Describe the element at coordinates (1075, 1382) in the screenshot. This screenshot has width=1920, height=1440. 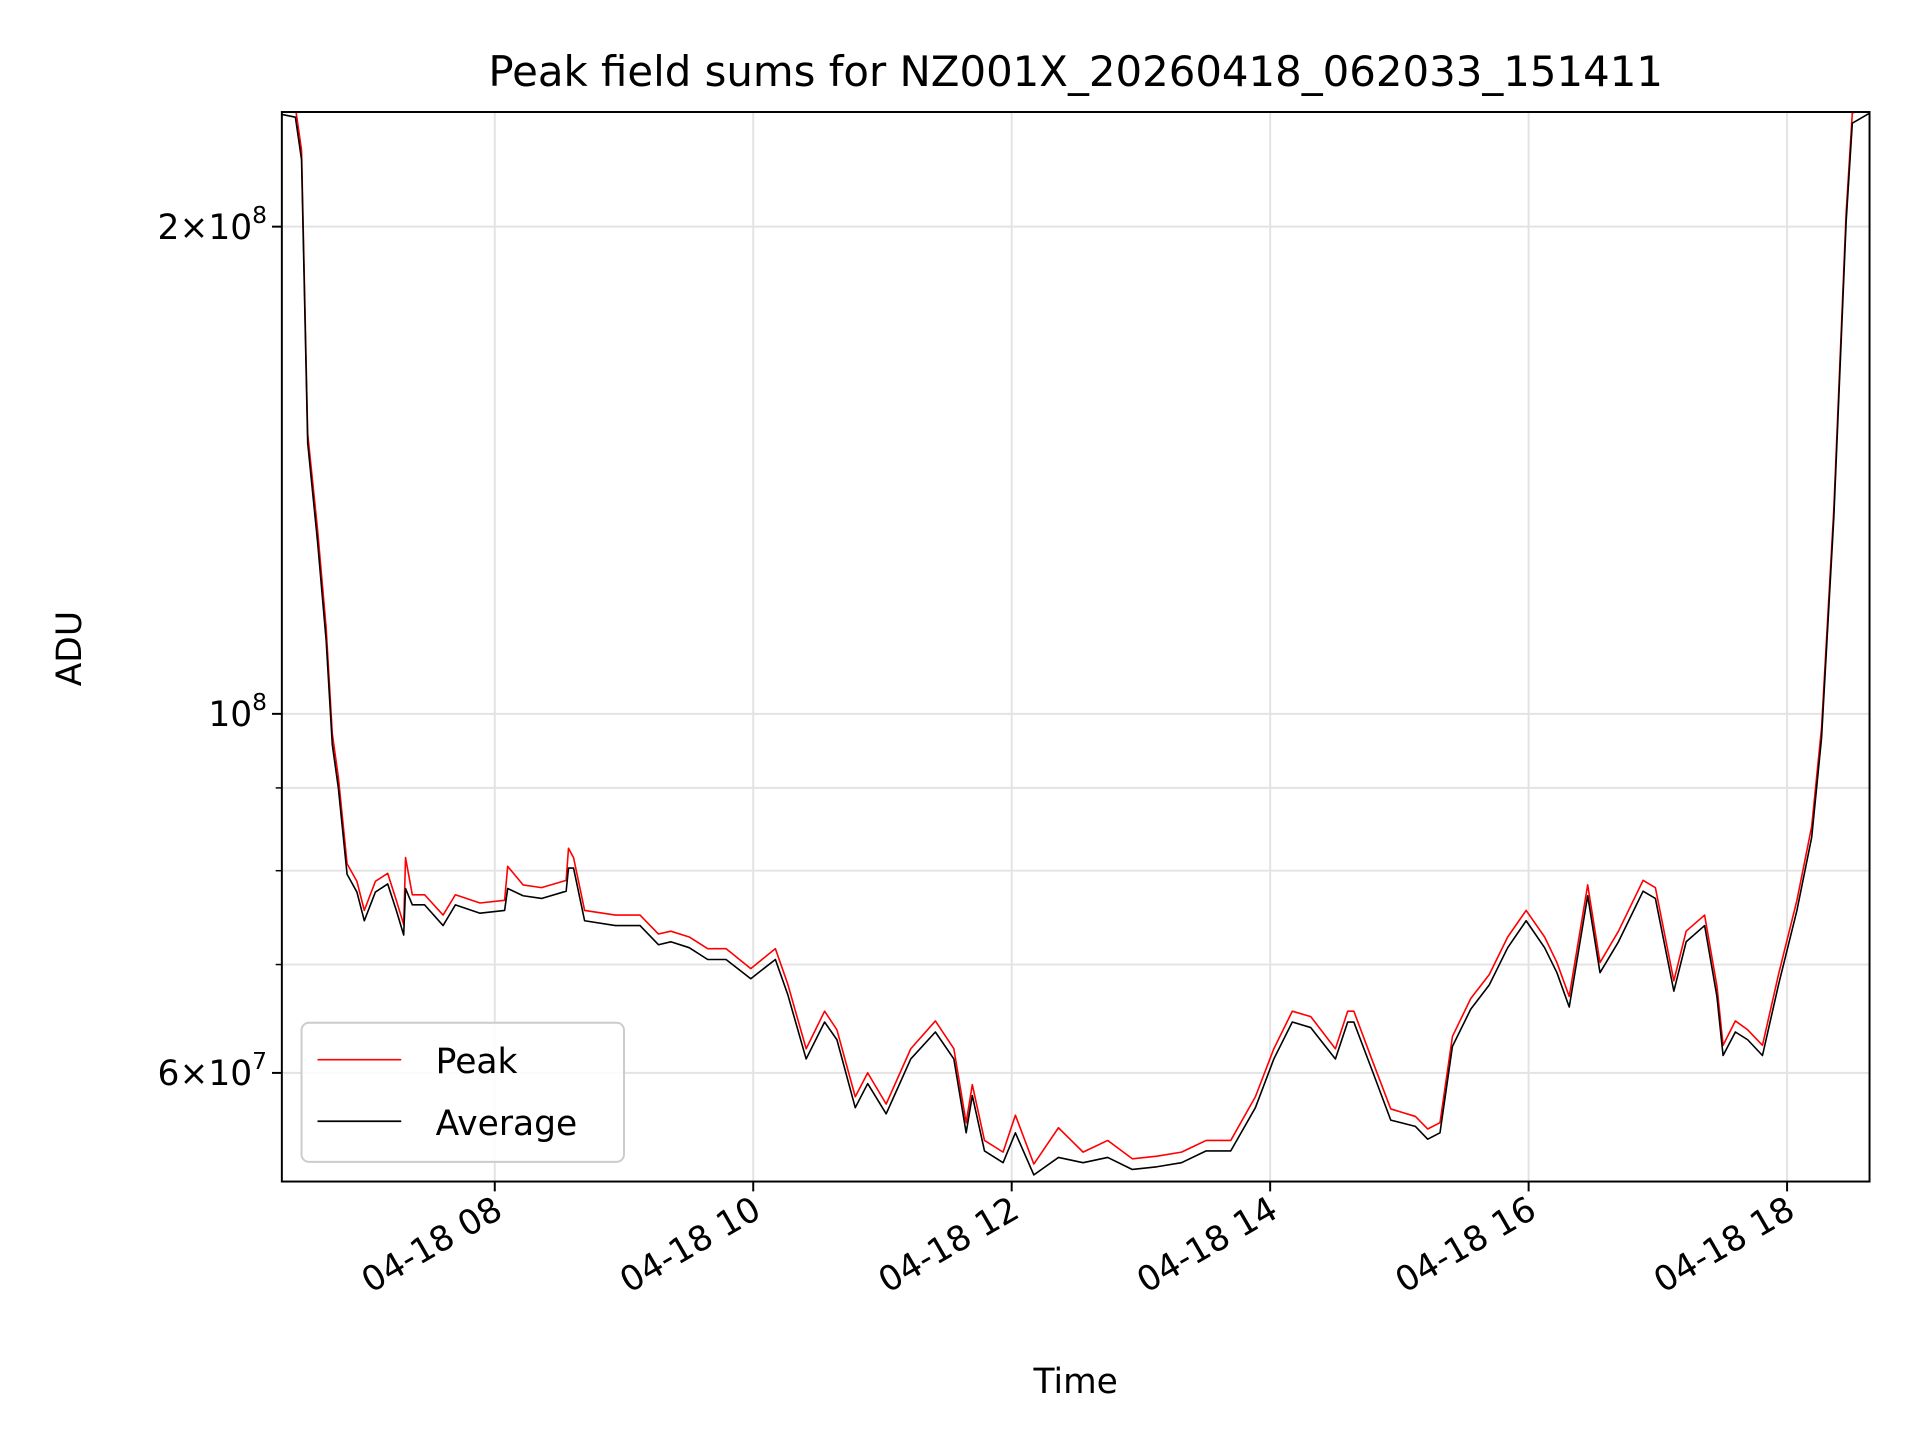
I see `x-axis-label: Time` at that location.